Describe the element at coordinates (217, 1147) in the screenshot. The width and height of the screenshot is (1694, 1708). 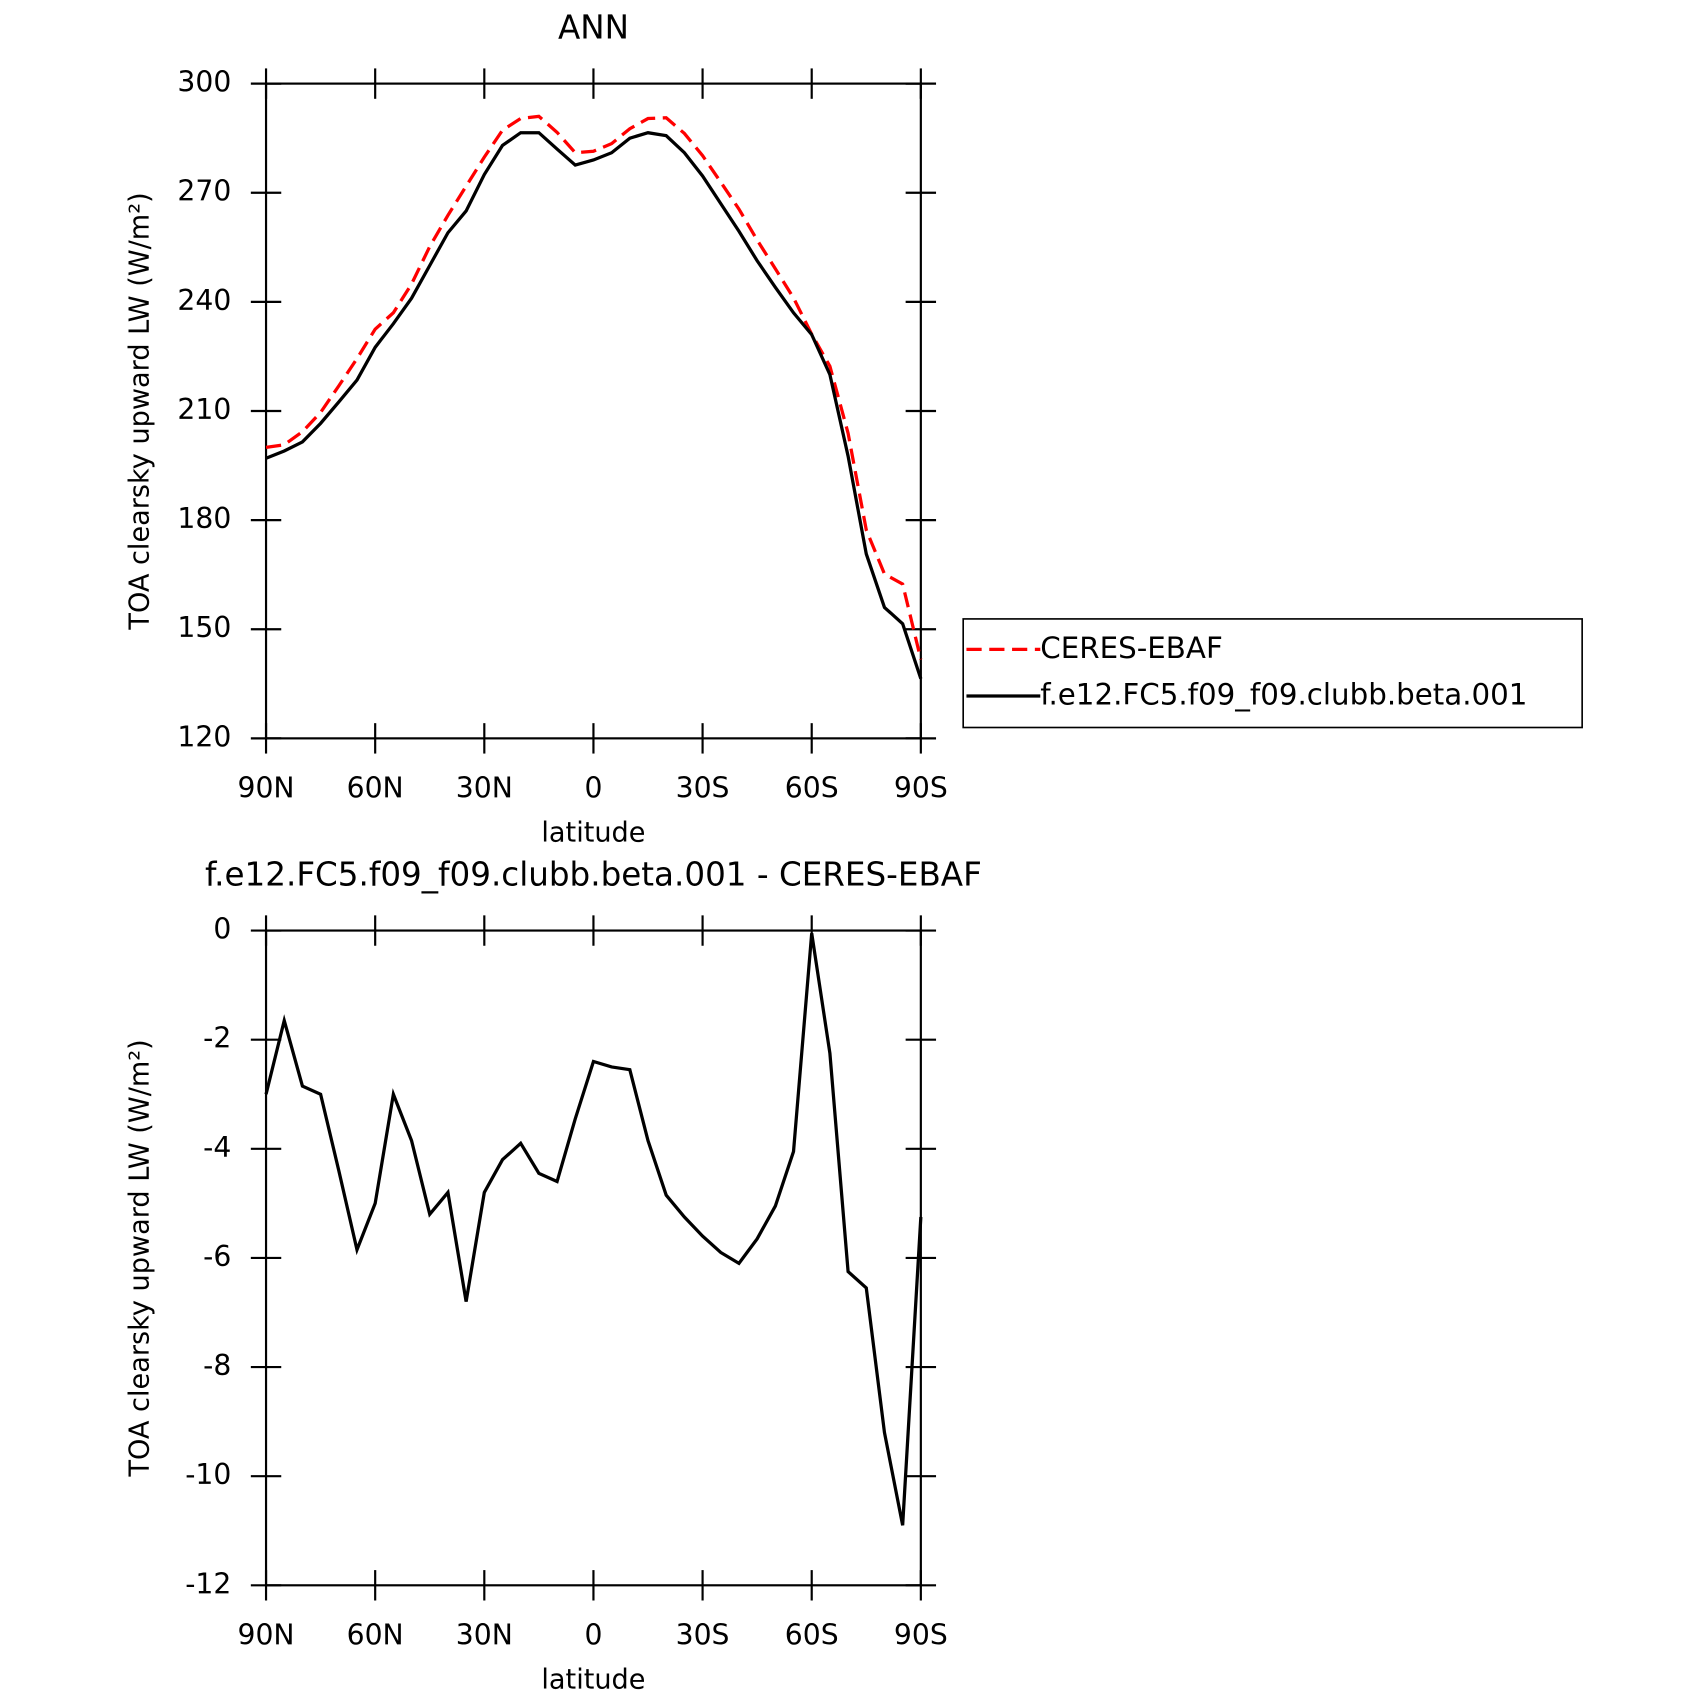
I see `y-tick-label: -4` at that location.